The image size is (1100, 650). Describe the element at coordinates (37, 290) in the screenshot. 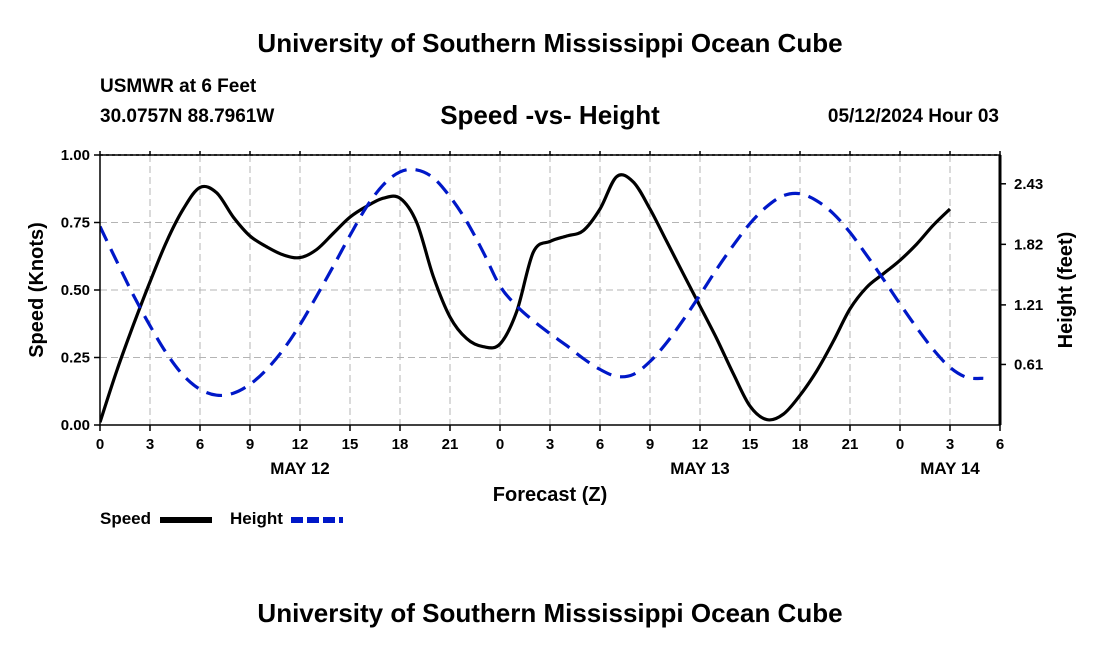

I see `y-axis-label: Speed (Knots)` at that location.